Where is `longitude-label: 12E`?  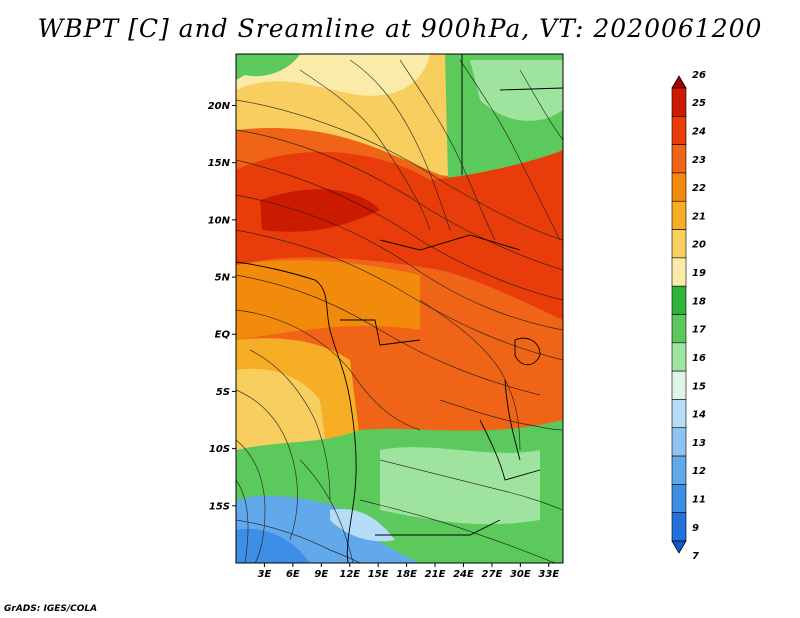 longitude-label: 12E is located at coordinates (349, 574).